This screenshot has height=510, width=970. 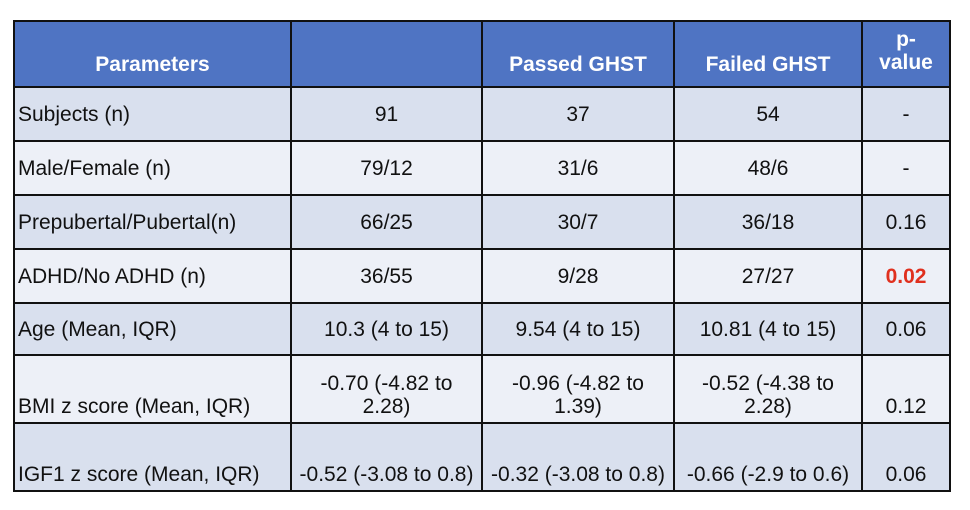 What do you see at coordinates (386, 114) in the screenshot?
I see `row-total: 91` at bounding box center [386, 114].